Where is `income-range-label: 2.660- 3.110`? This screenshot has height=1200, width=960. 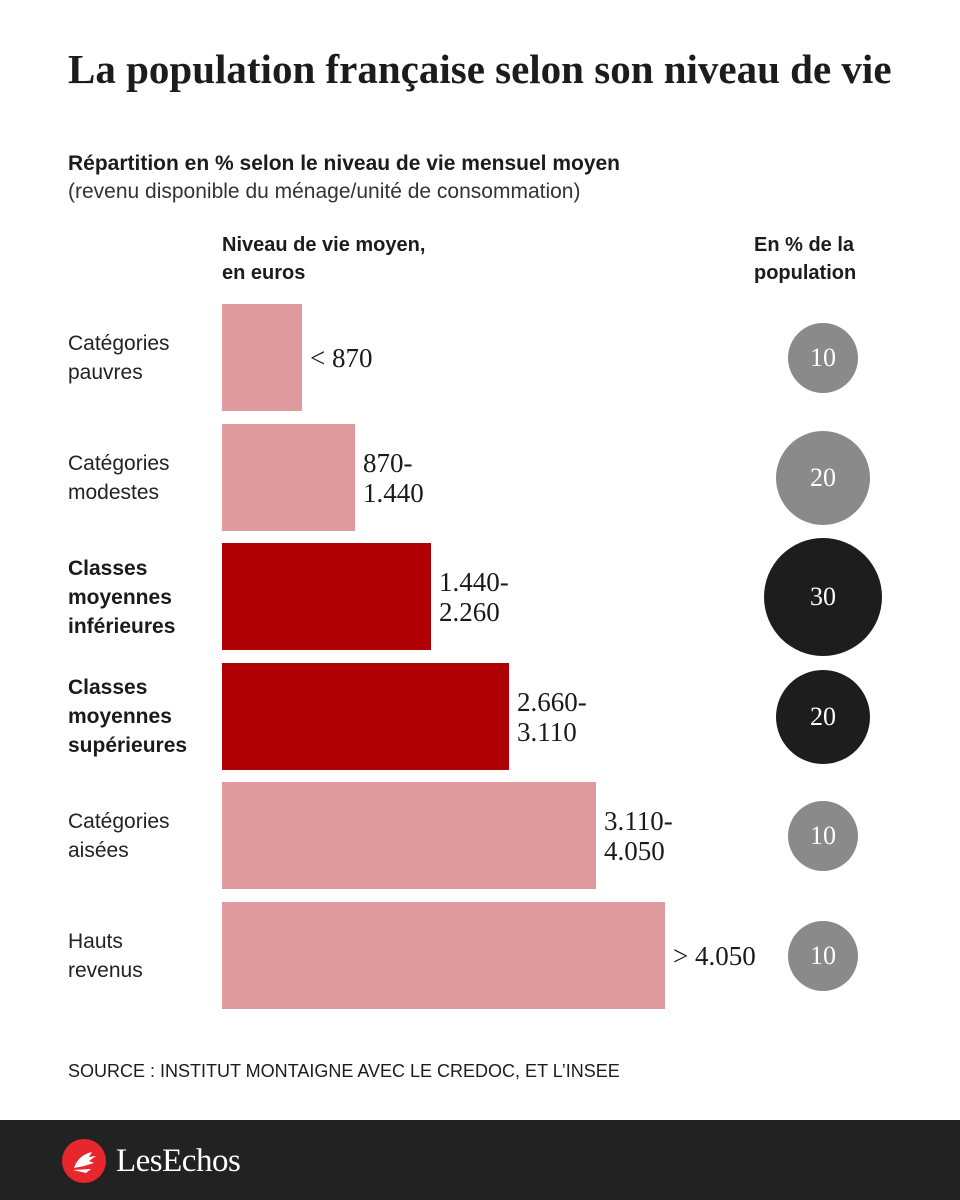
income-range-label: 2.660- 3.110 is located at coordinates (552, 717).